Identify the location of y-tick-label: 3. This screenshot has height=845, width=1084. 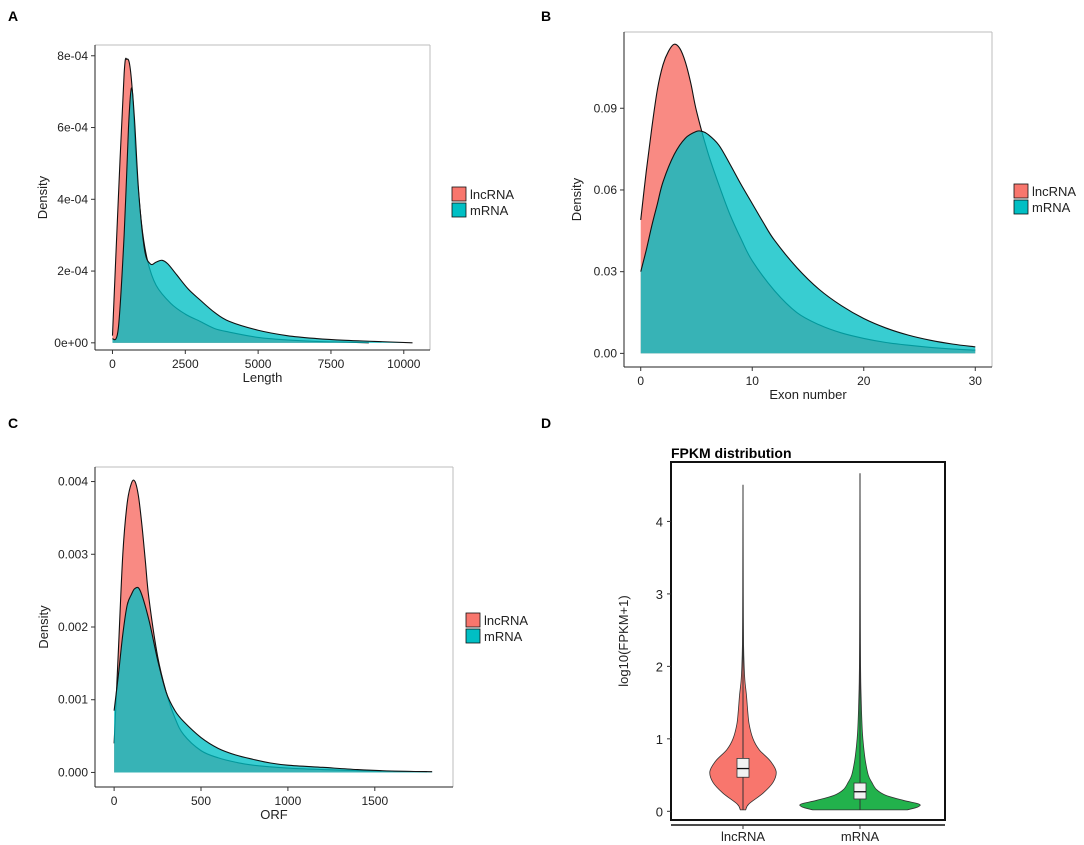
(659, 594).